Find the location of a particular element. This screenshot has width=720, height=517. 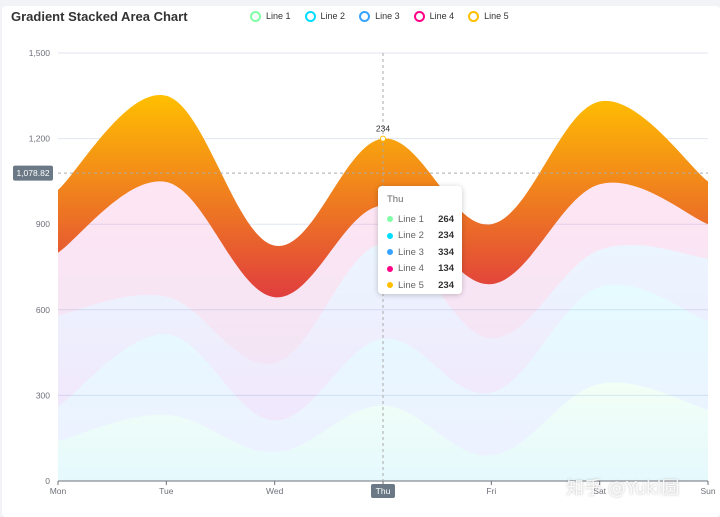

x-tick-label: Thu is located at coordinates (383, 491).